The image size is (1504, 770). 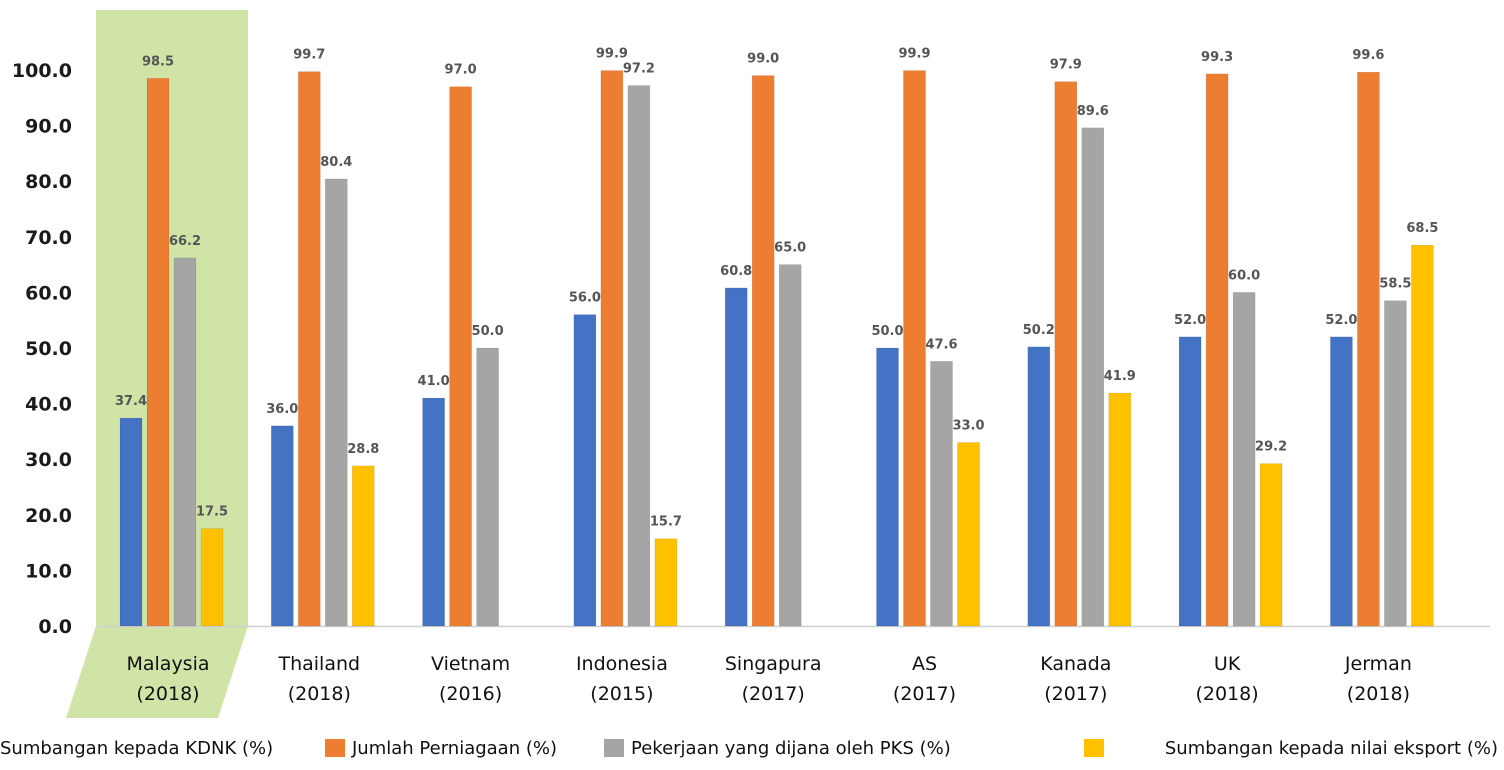 What do you see at coordinates (1368, 55) in the screenshot?
I see `data-label: 99.6` at bounding box center [1368, 55].